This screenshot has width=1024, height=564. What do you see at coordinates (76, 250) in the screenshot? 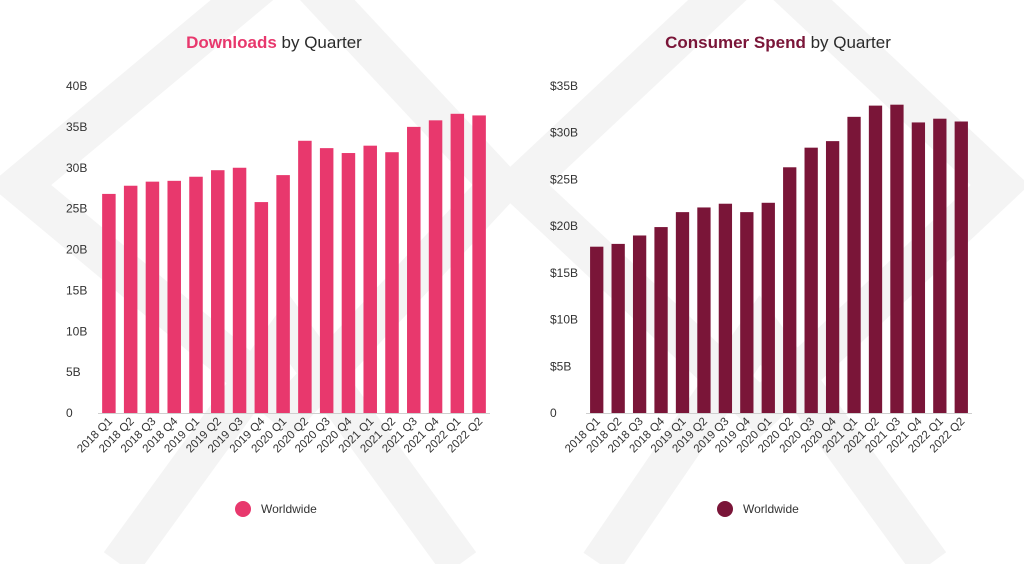
I see `y-tick-label: 20B` at bounding box center [76, 250].